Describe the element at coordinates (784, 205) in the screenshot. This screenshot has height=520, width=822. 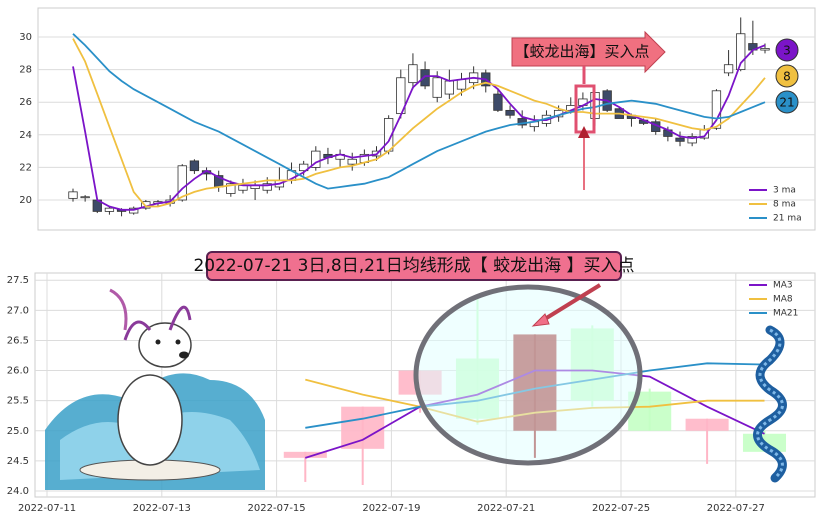
I see `legend-label: 8 ma` at that location.